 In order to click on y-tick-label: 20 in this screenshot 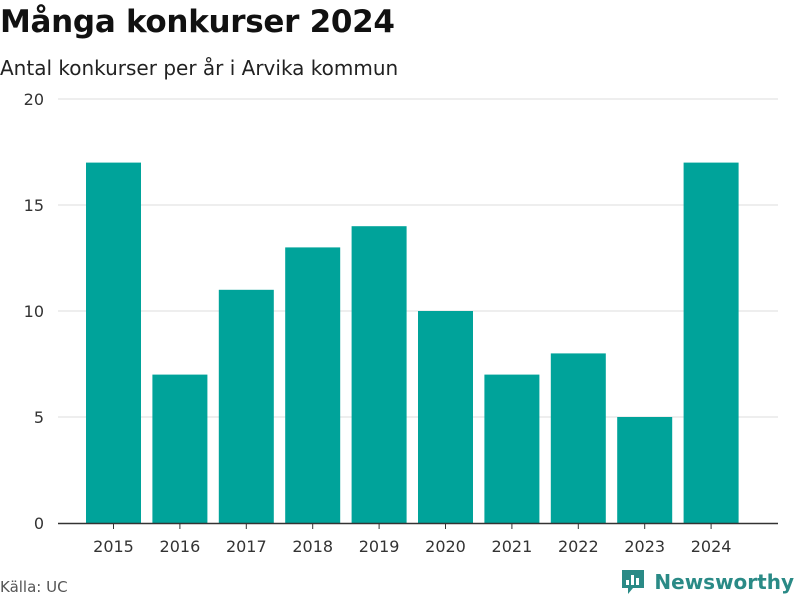, I will do `click(34, 99)`.